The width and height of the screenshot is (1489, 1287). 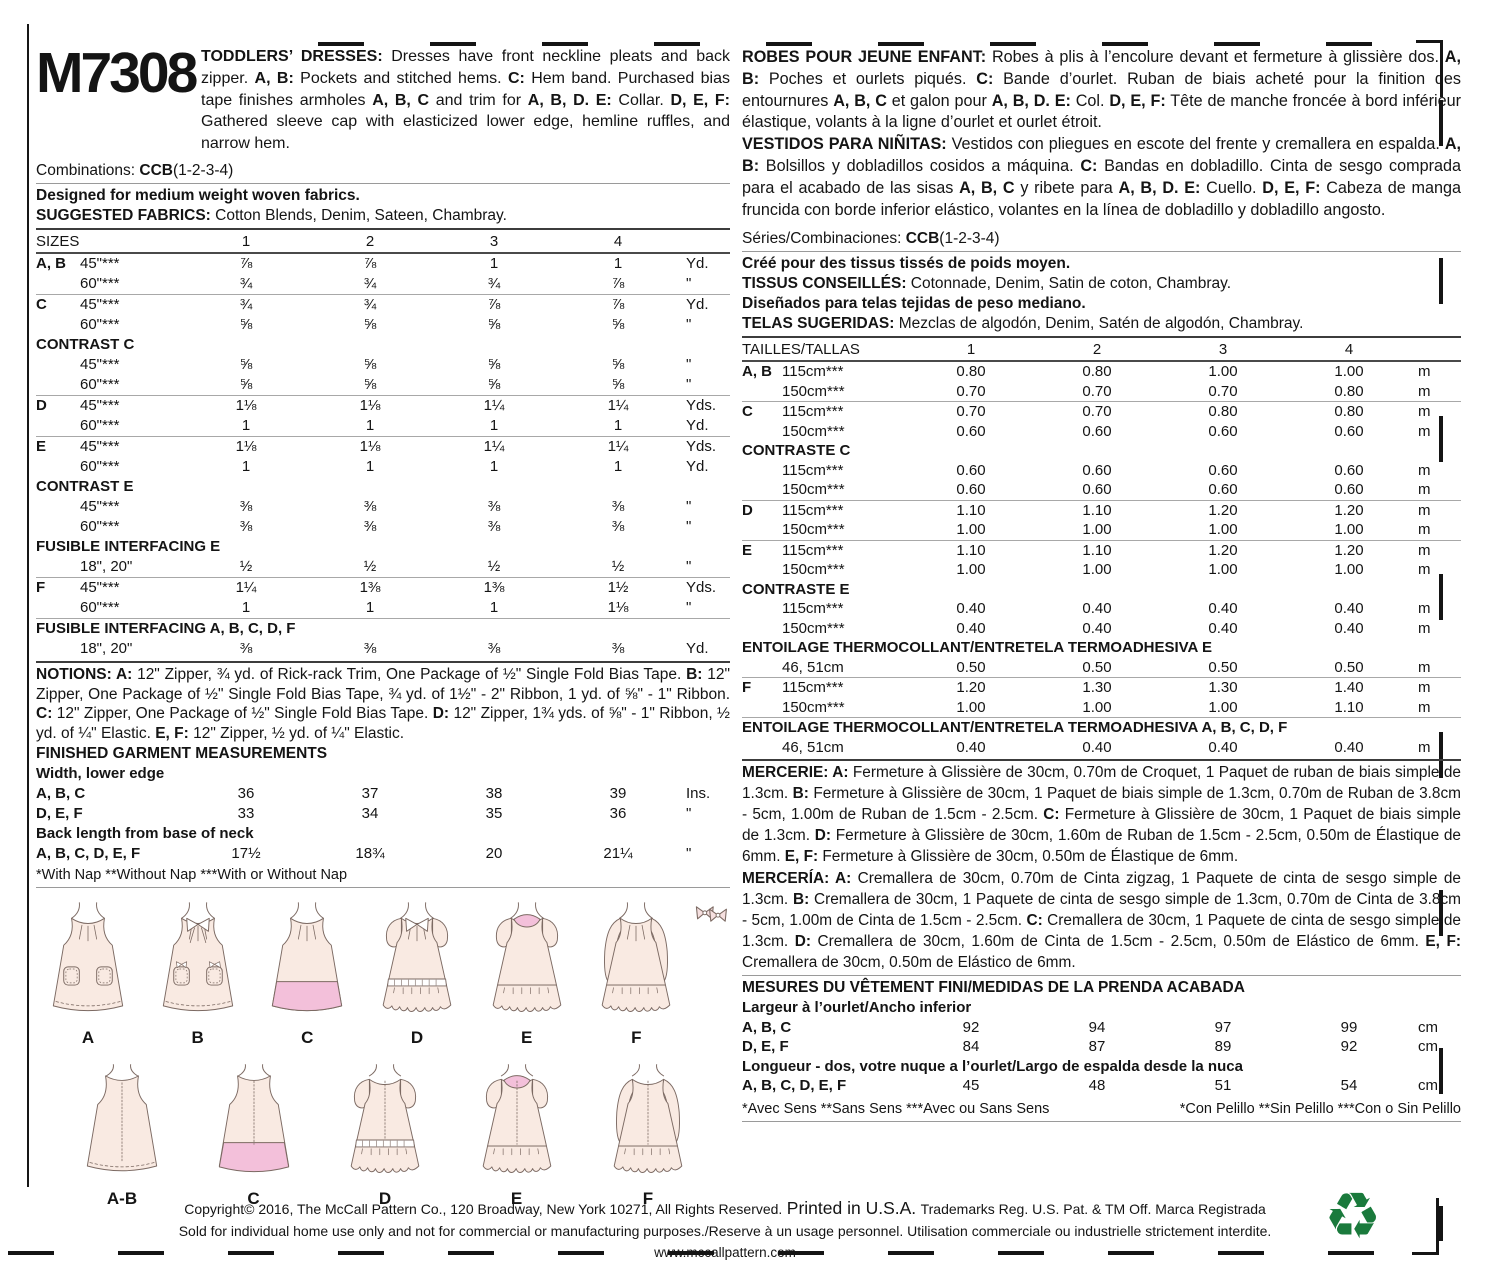 What do you see at coordinates (58, 241) in the screenshot?
I see `sizes-label: SIZES` at bounding box center [58, 241].